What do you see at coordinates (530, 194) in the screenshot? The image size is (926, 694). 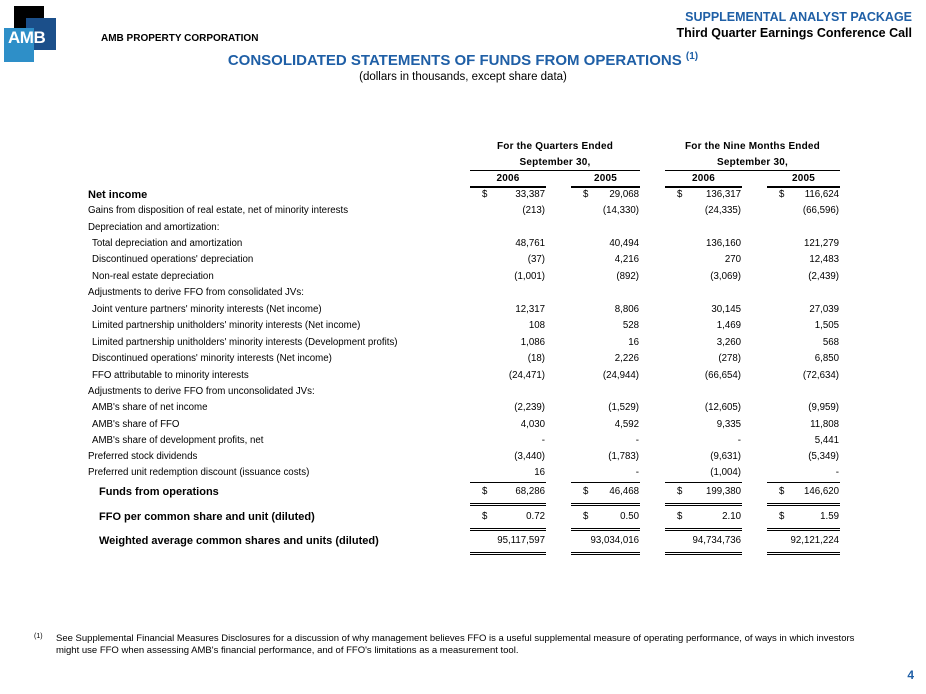 I see `cell-value: 33,387` at bounding box center [530, 194].